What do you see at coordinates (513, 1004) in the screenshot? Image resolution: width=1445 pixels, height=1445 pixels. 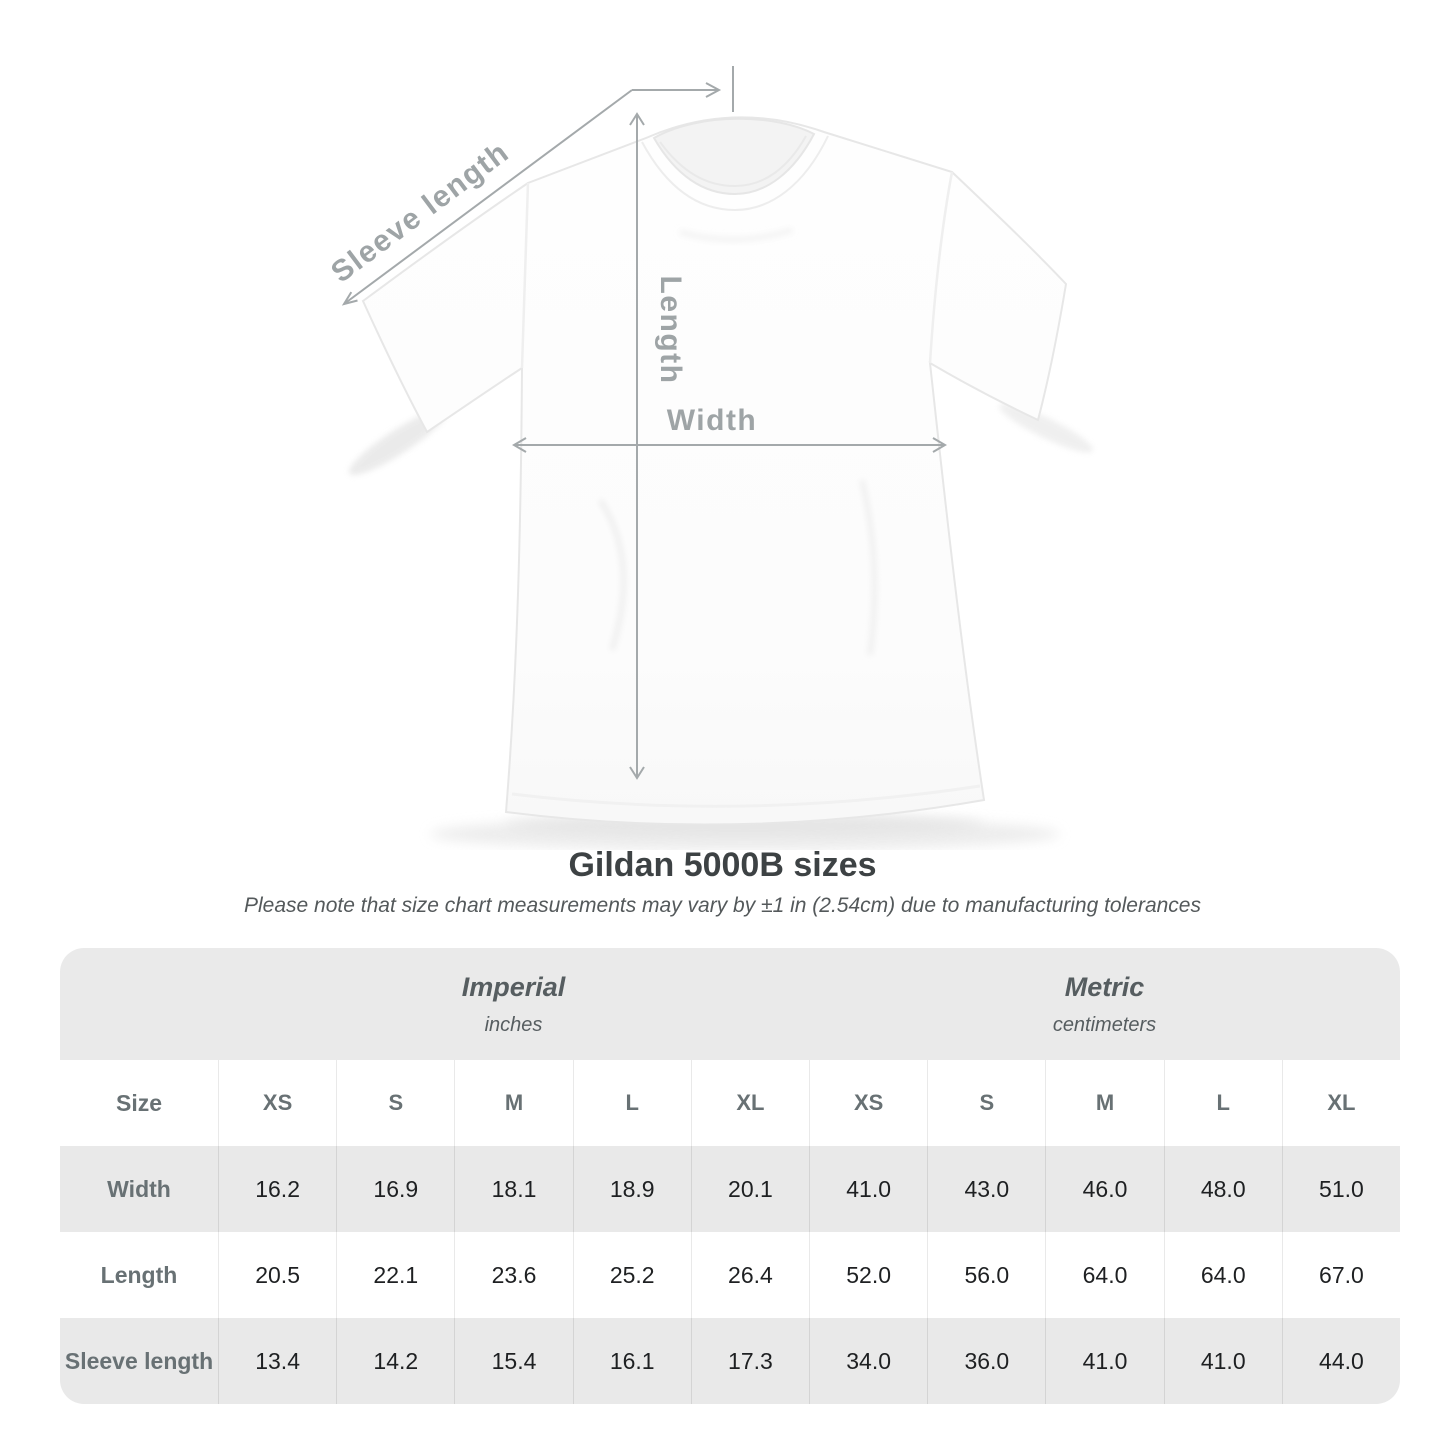 I see `imperial-header: Imperial inches` at bounding box center [513, 1004].